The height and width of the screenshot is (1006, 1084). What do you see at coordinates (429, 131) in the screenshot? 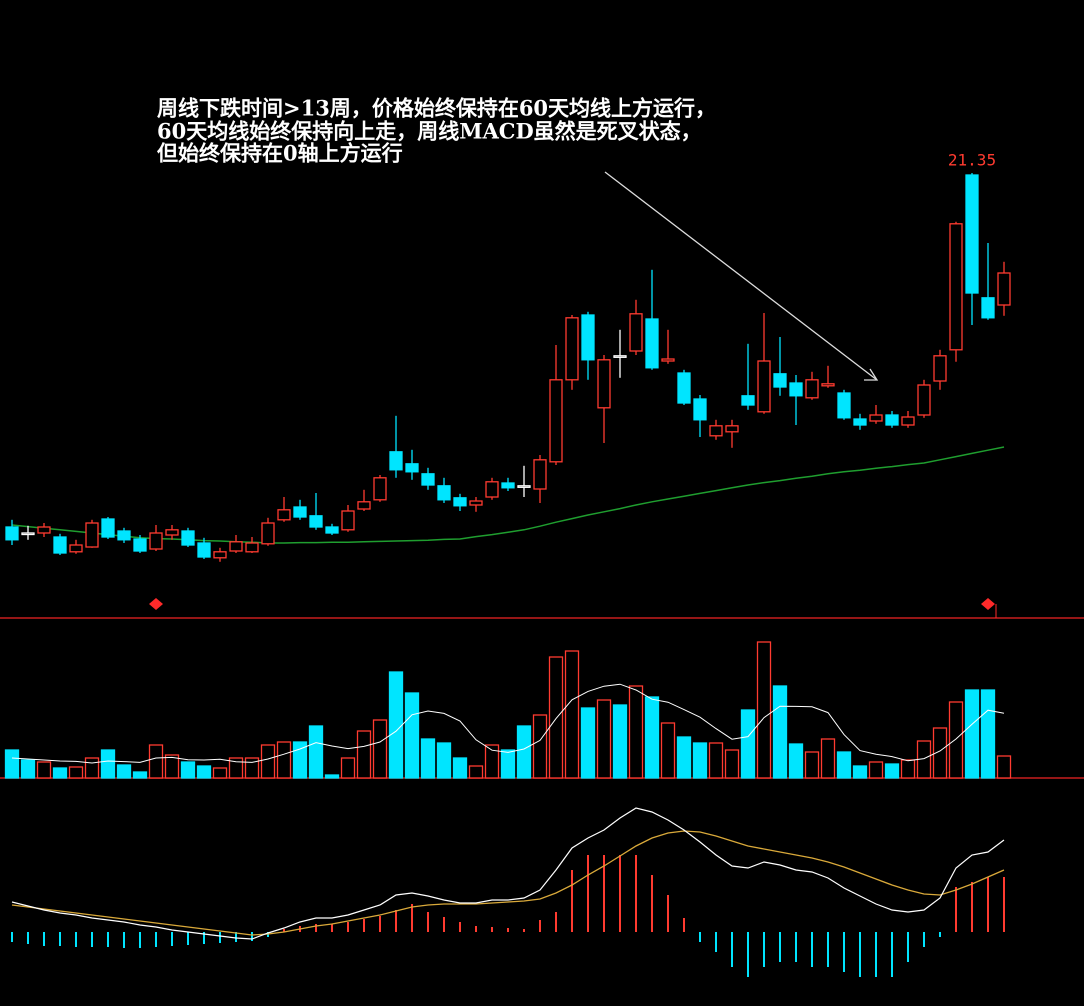
I see `annotation: 60天均线始终保持向上走，周线MACD虽然是死叉状态，` at bounding box center [429, 131].